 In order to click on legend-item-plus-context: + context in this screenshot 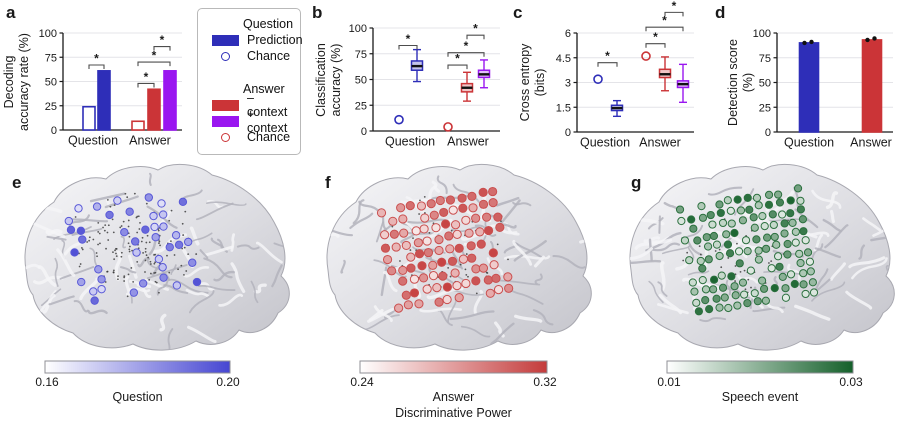, I will do `click(250, 121)`.